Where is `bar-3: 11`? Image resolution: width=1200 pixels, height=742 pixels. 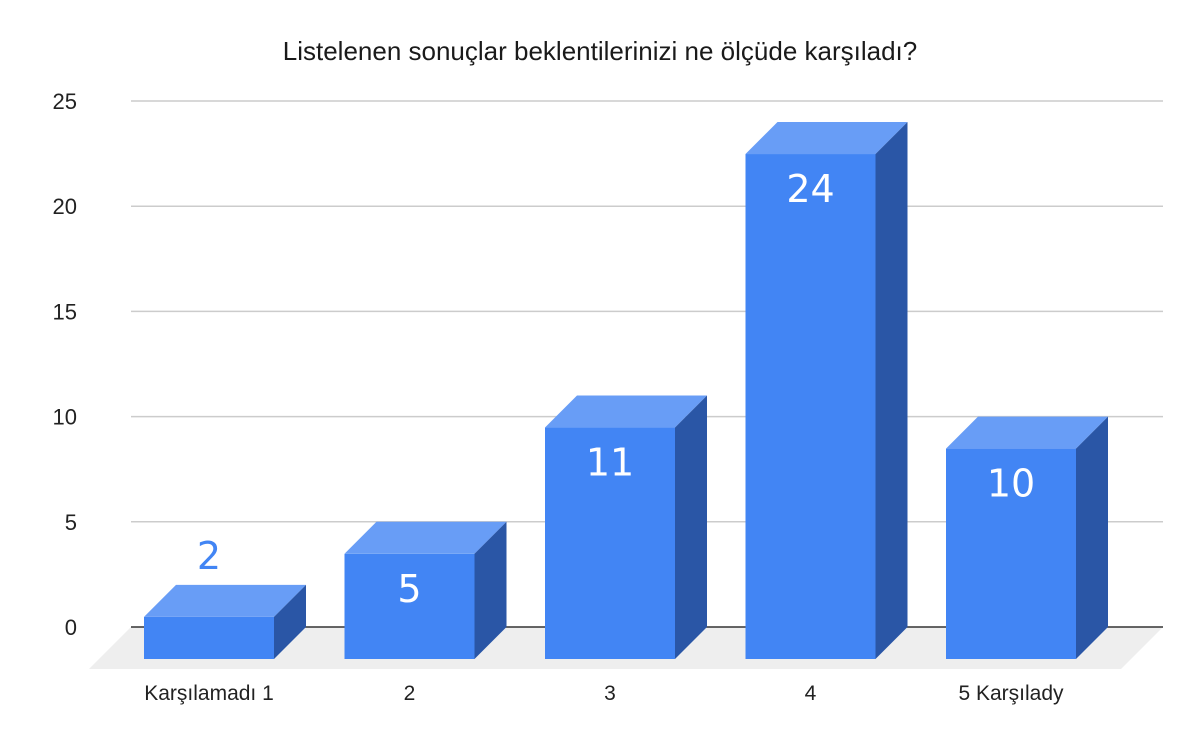 bar-3: 11 is located at coordinates (626, 527).